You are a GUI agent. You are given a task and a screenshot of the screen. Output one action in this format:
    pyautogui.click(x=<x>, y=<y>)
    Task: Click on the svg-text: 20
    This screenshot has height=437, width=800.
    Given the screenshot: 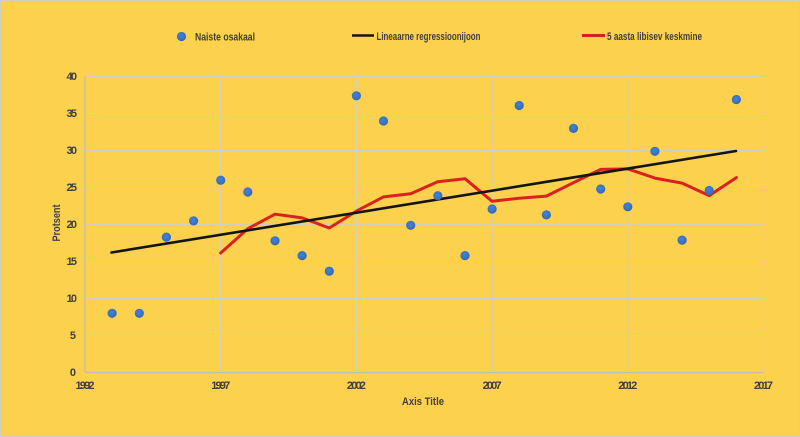 What is the action you would take?
    pyautogui.click(x=72, y=225)
    